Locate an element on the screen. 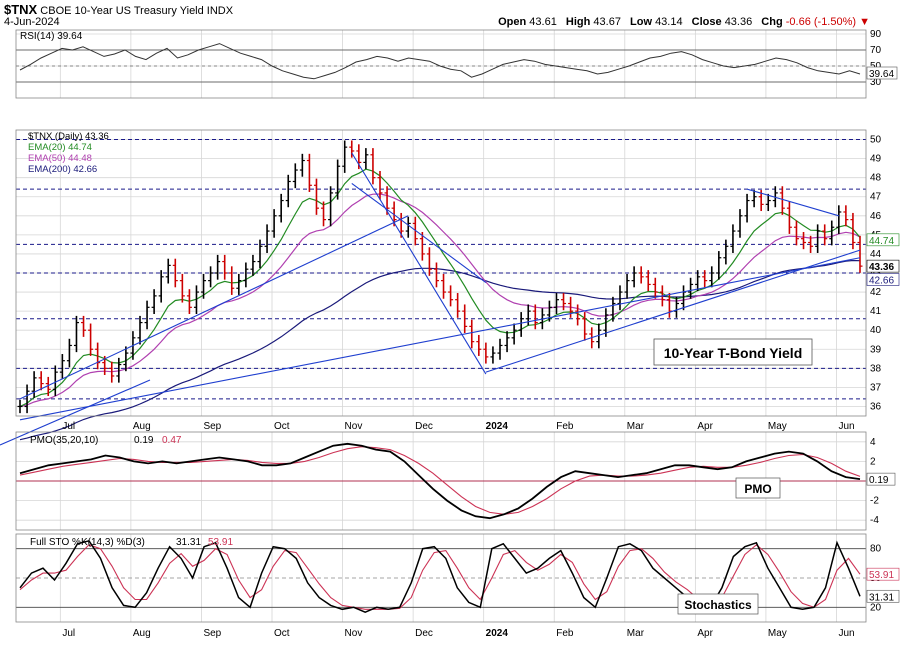 This screenshot has height=650, width=900. symbol-header: $TNX CBOE 10-Year US Treasury Yield INDX is located at coordinates (118, 9).